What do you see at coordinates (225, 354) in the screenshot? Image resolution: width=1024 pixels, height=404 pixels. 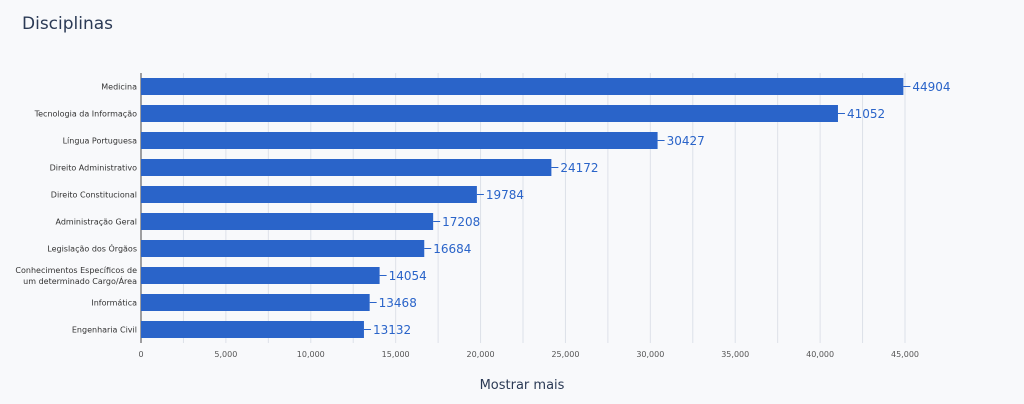 I see `x-tick-label: 5,000` at bounding box center [225, 354].